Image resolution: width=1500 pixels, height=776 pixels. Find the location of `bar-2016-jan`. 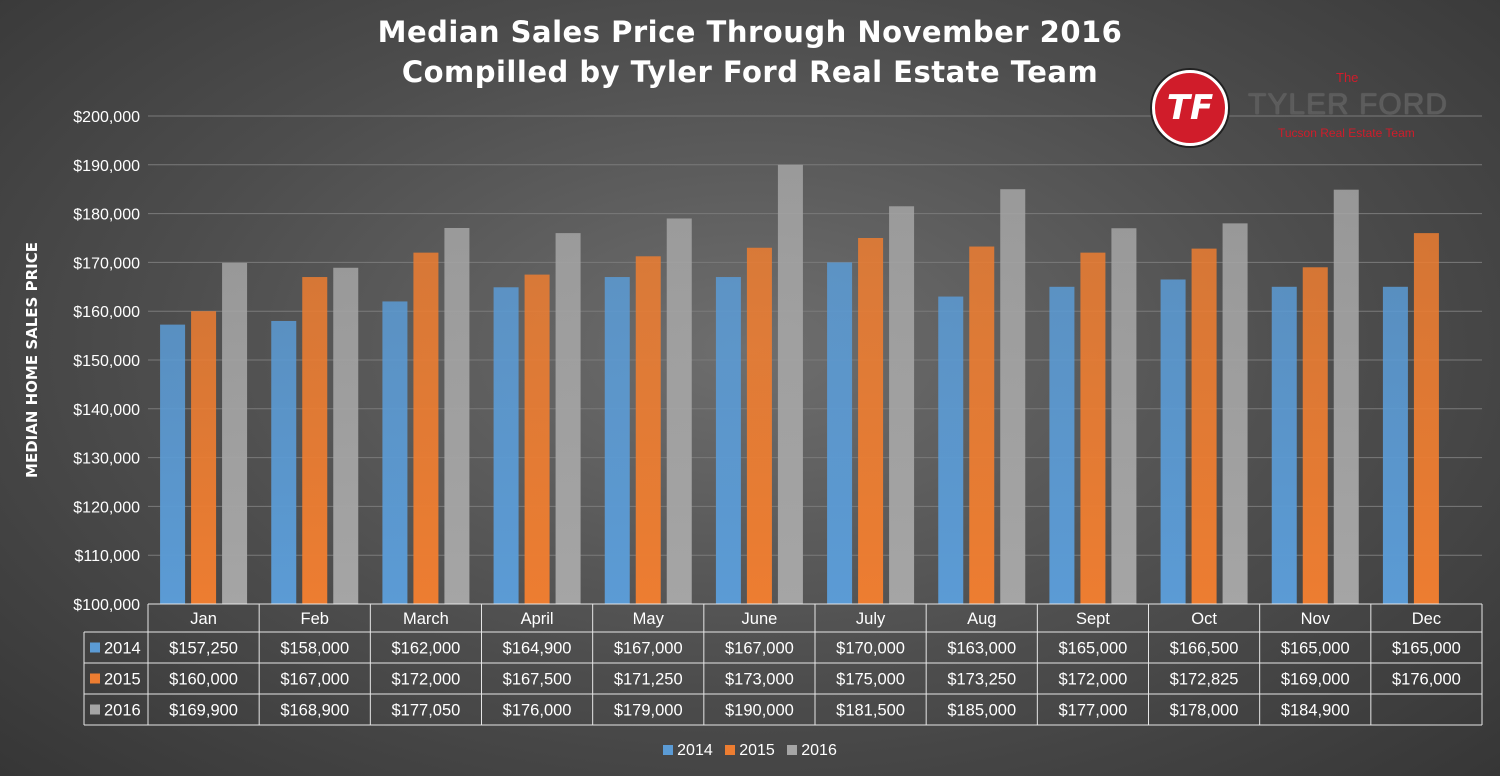

bar-2016-jan is located at coordinates (235, 433).